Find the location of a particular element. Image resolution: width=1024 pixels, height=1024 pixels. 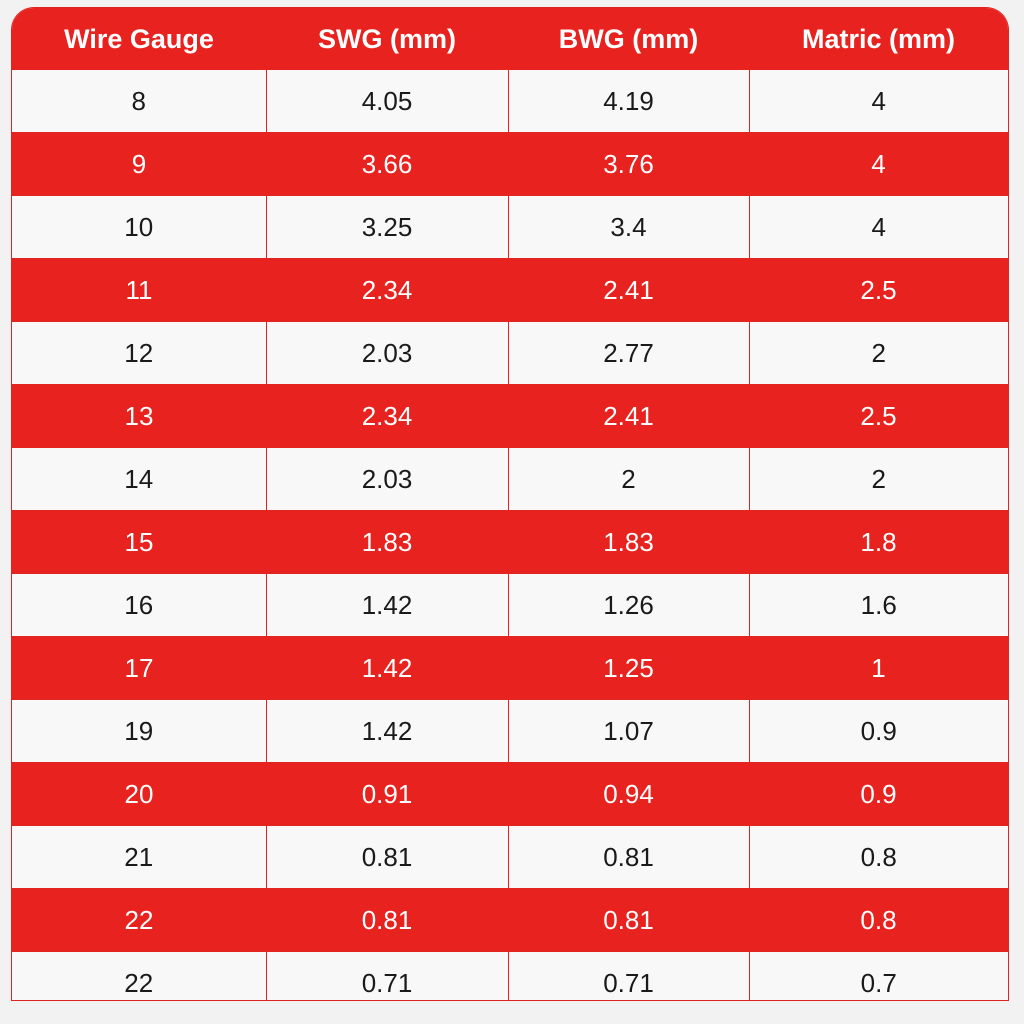

cell-wire-gauge: 21 is located at coordinates (139, 857).